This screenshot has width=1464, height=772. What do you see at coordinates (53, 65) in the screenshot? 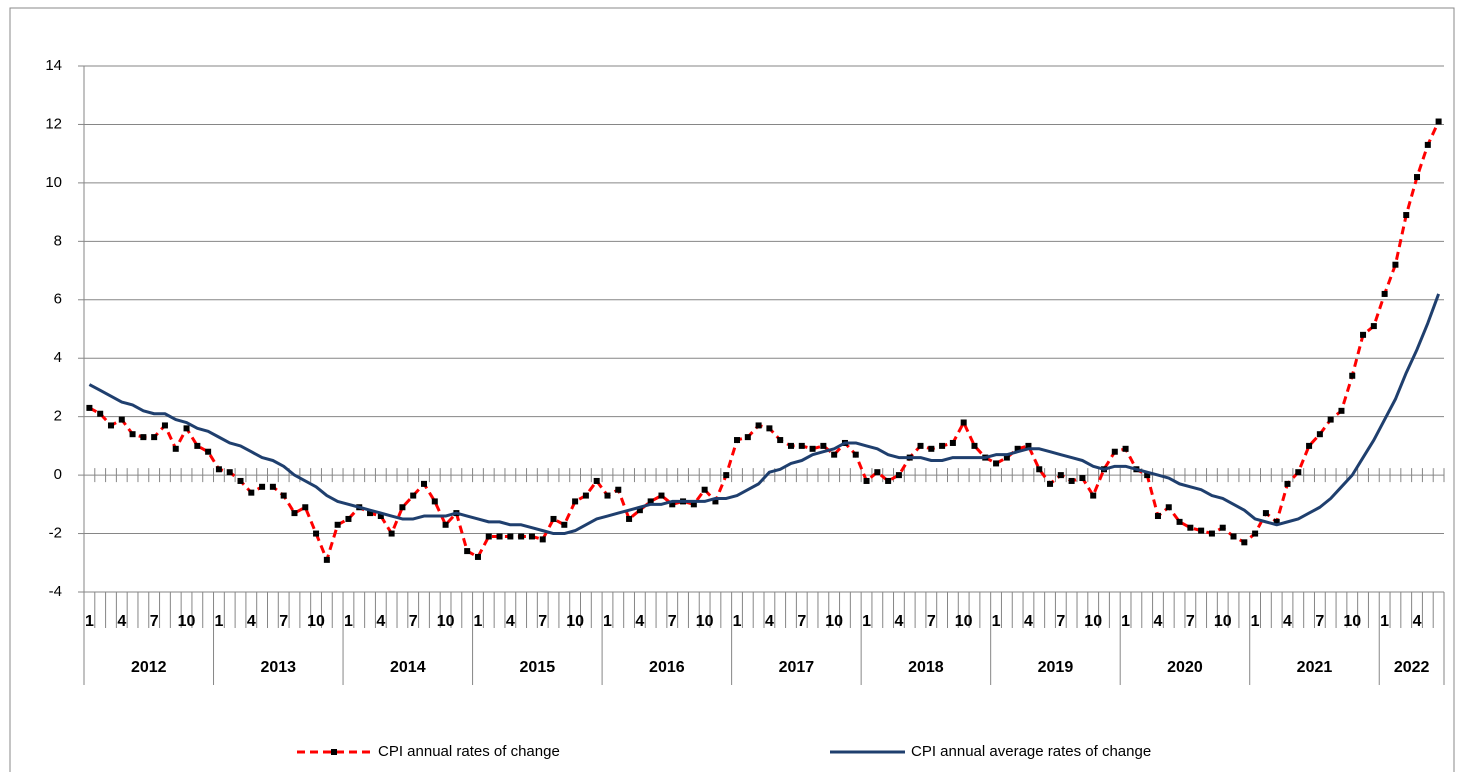
I see `y-tick-label: 14` at bounding box center [53, 65].